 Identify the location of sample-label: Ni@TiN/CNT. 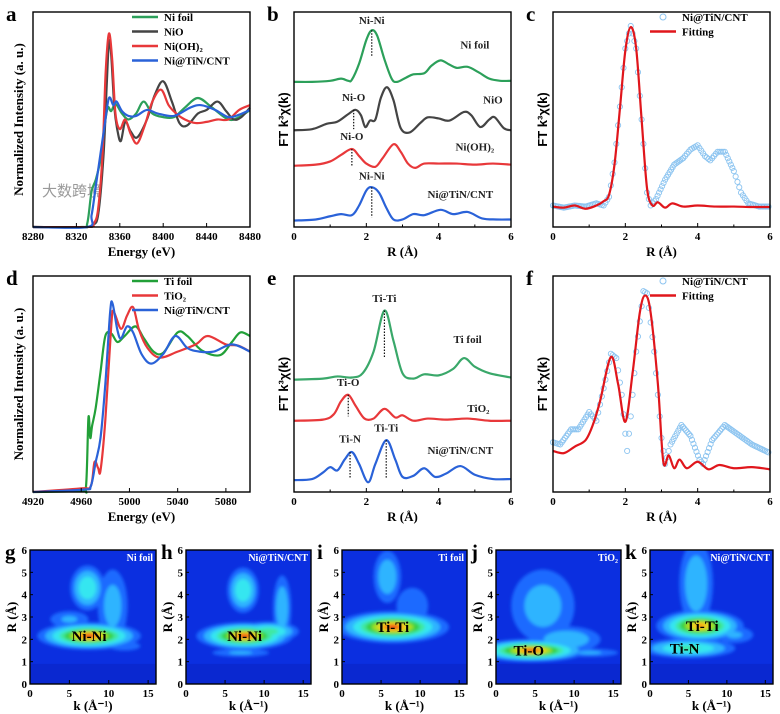
(278, 558).